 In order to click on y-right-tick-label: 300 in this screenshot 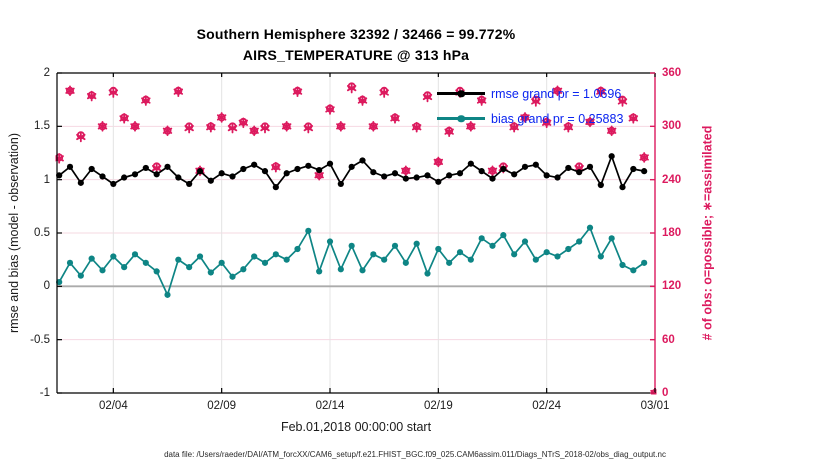, I will do `click(672, 126)`.